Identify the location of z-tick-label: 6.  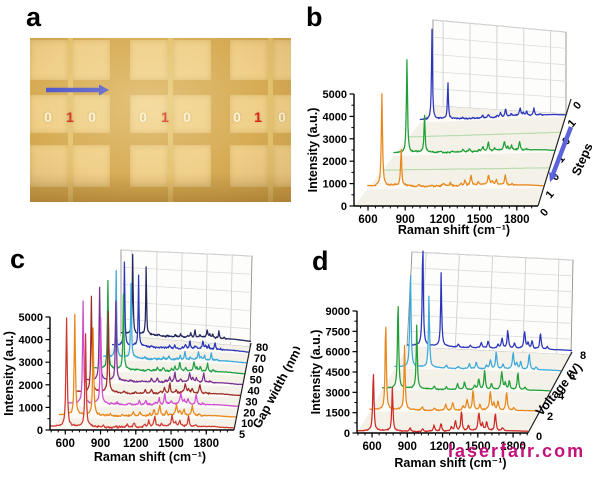
(572, 376).